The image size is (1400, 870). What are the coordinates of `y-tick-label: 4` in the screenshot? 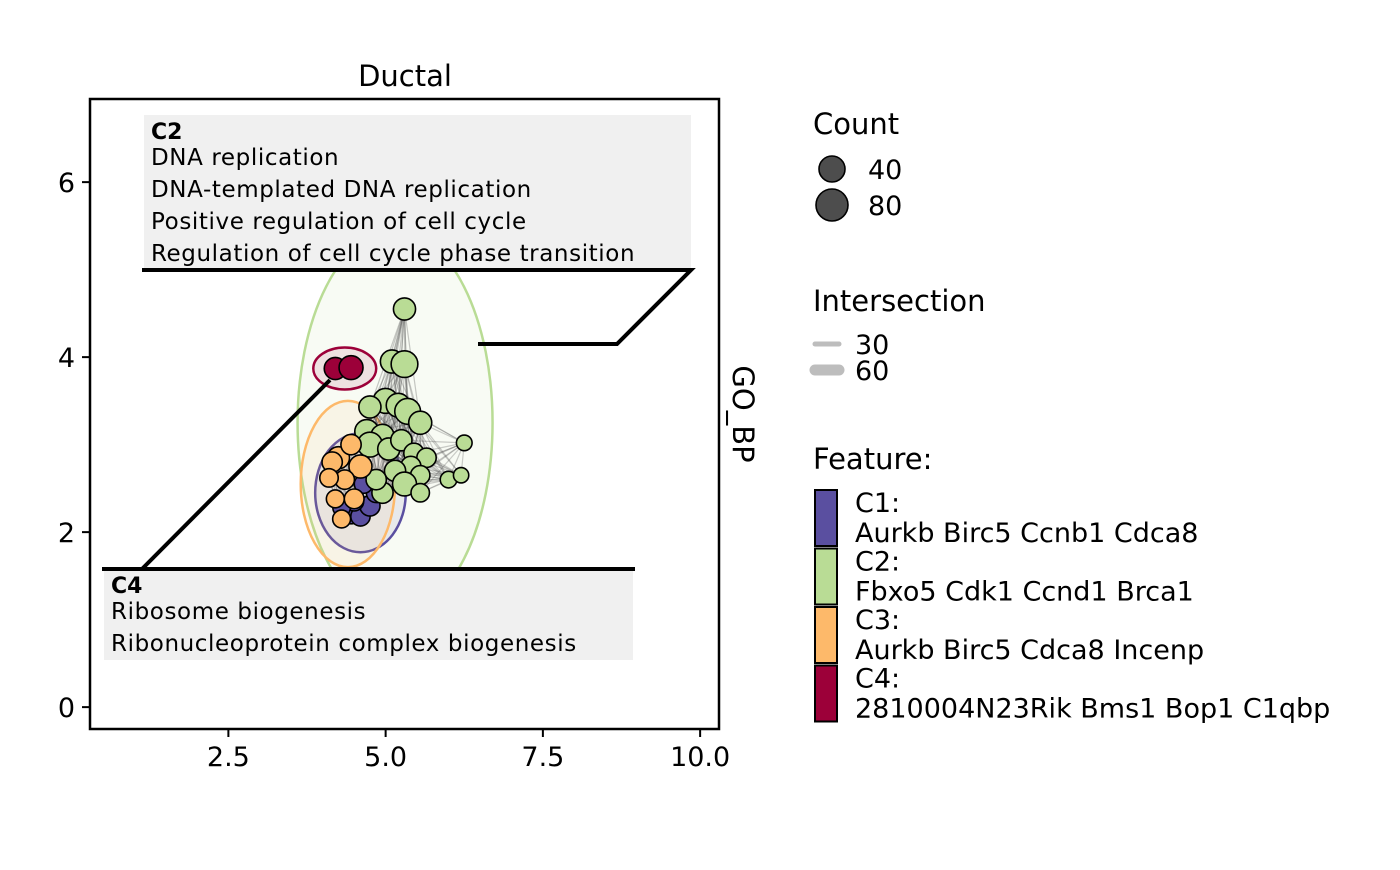 It's located at (66, 358).